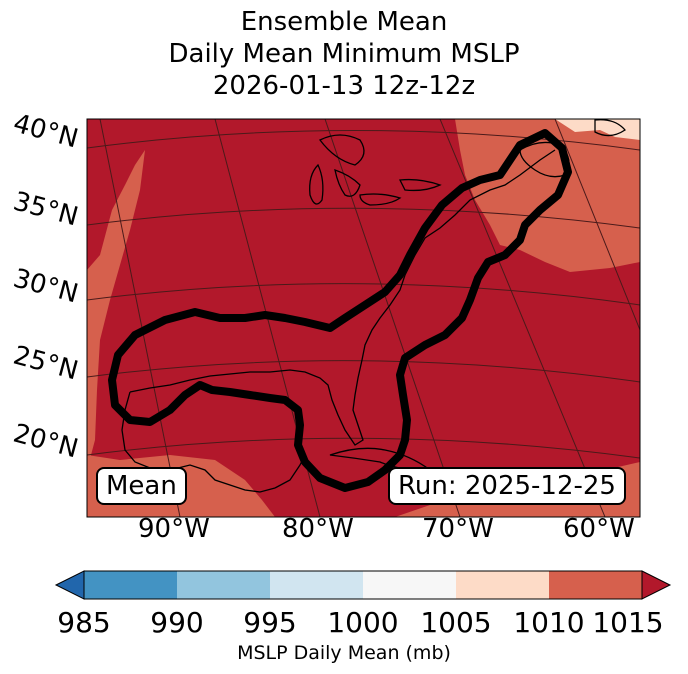  Describe the element at coordinates (656, 585) in the screenshot. I see `colorbar-extend-high` at that location.